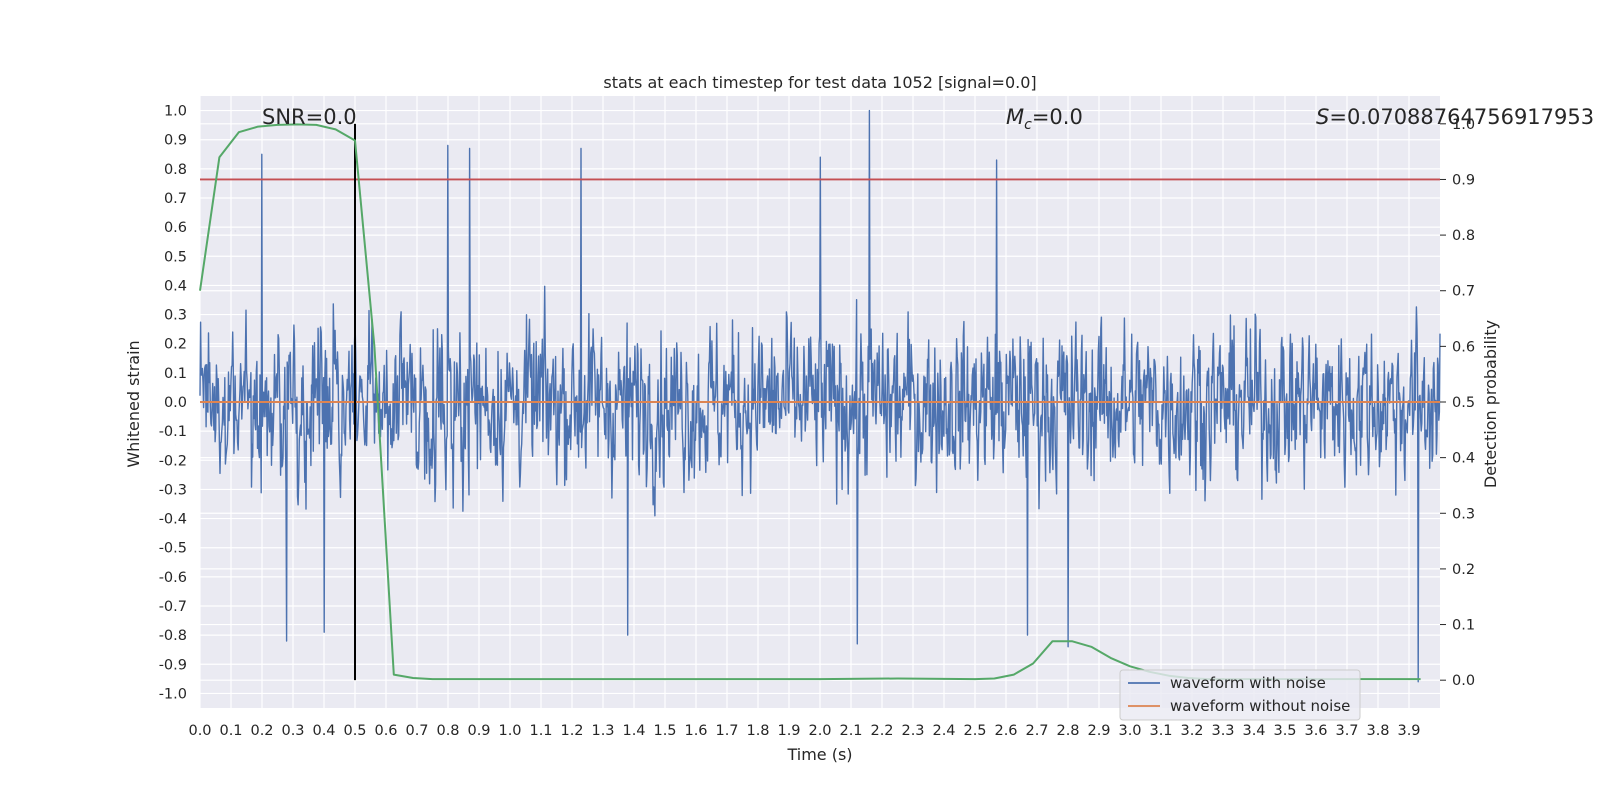  What do you see at coordinates (1129, 731) in the screenshot?
I see `x-tick-label: 3.0` at bounding box center [1129, 731].